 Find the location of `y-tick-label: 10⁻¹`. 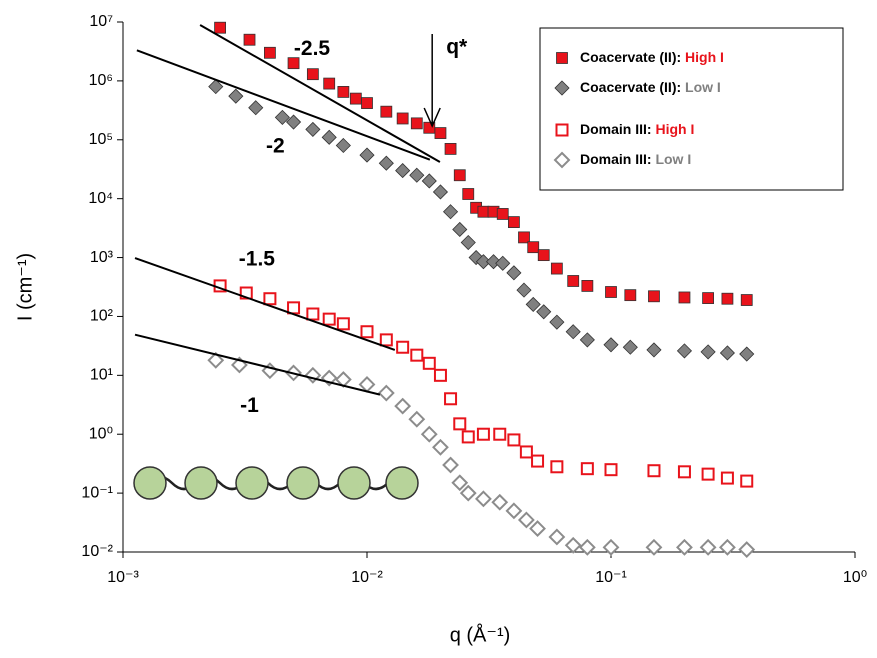

y-tick-label: 10⁻¹ is located at coordinates (97, 492).